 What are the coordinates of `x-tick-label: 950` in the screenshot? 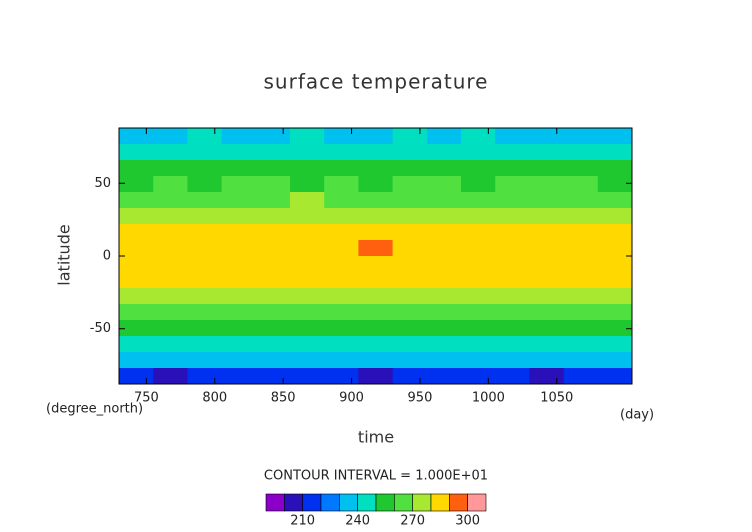 It's located at (420, 398).